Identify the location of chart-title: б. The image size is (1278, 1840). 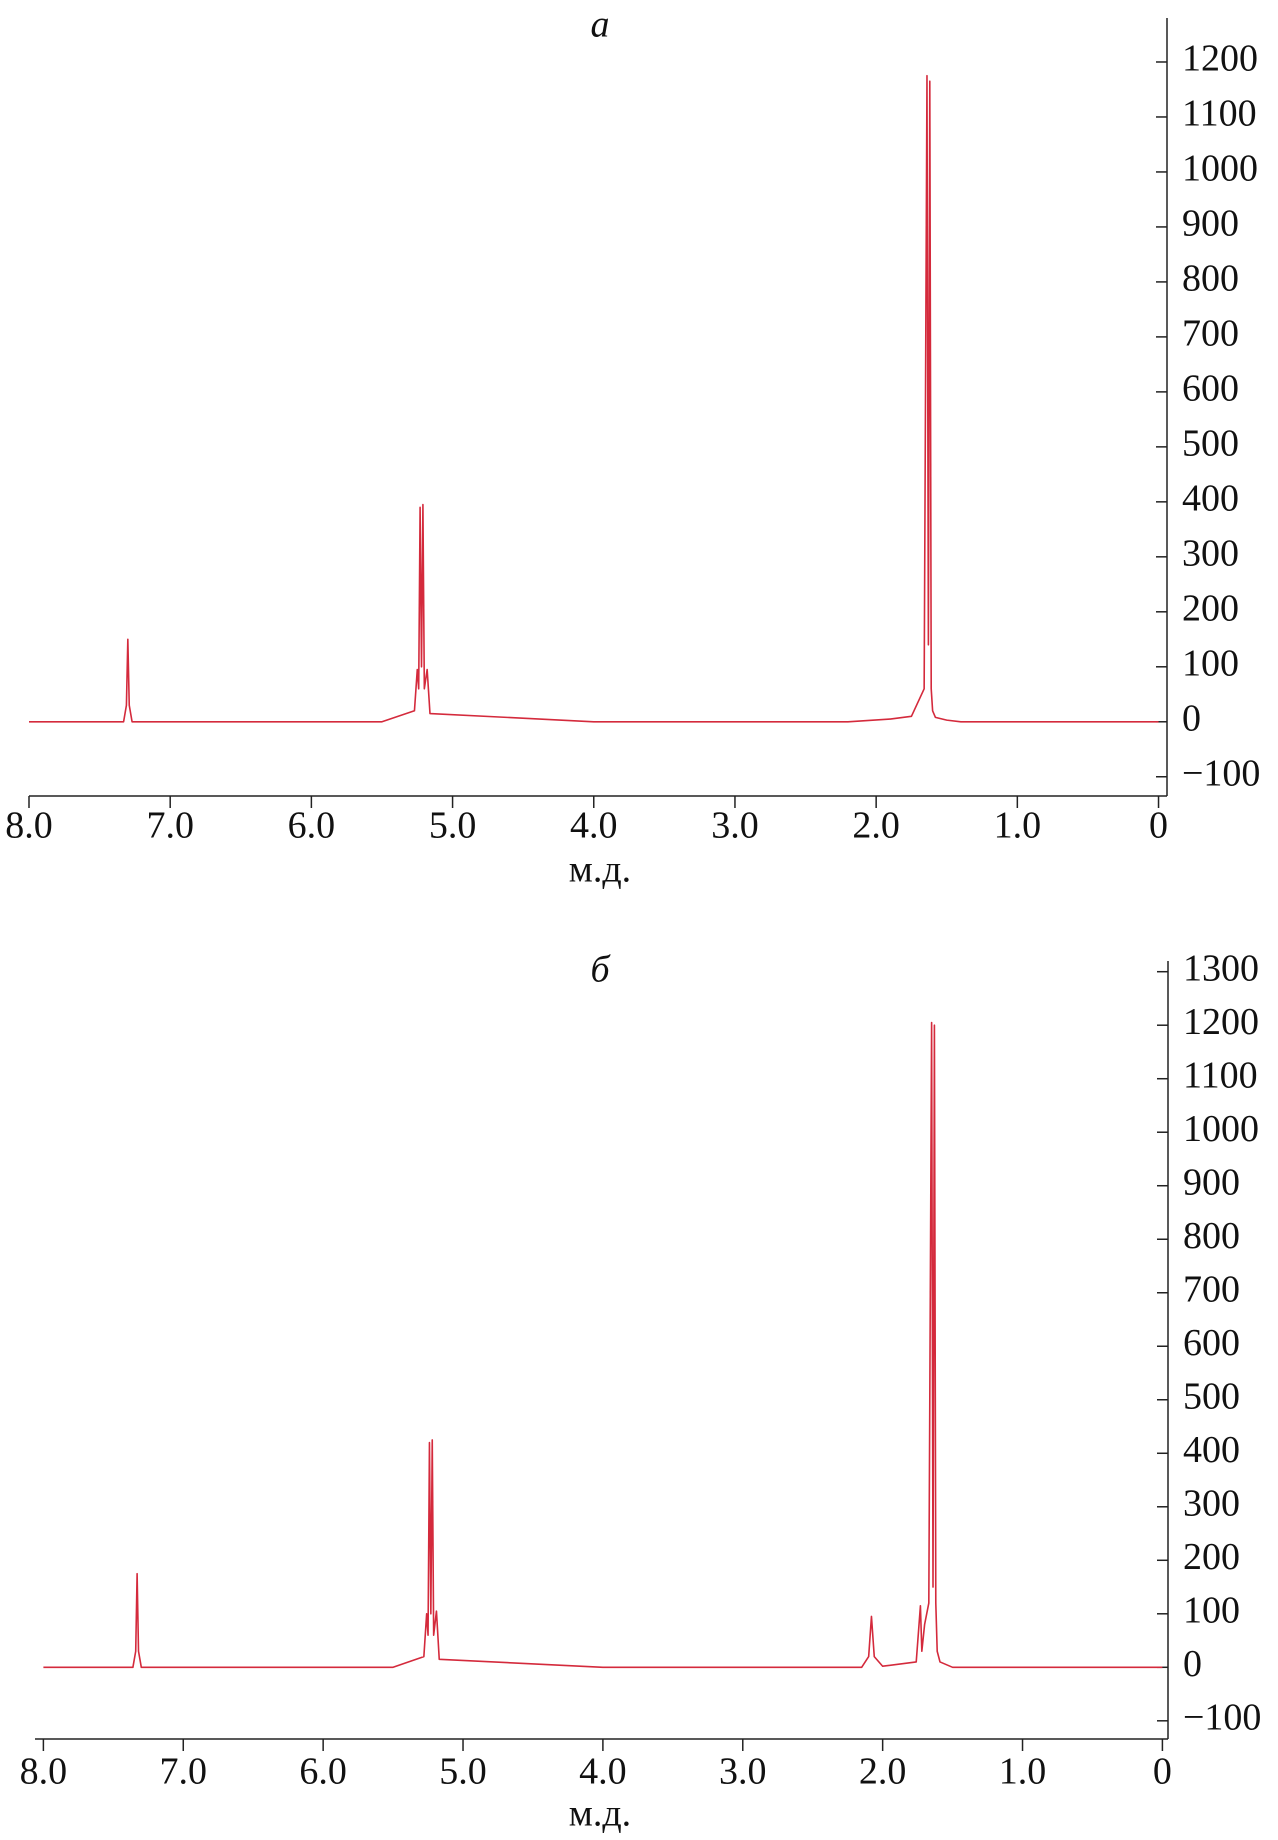
(600, 970).